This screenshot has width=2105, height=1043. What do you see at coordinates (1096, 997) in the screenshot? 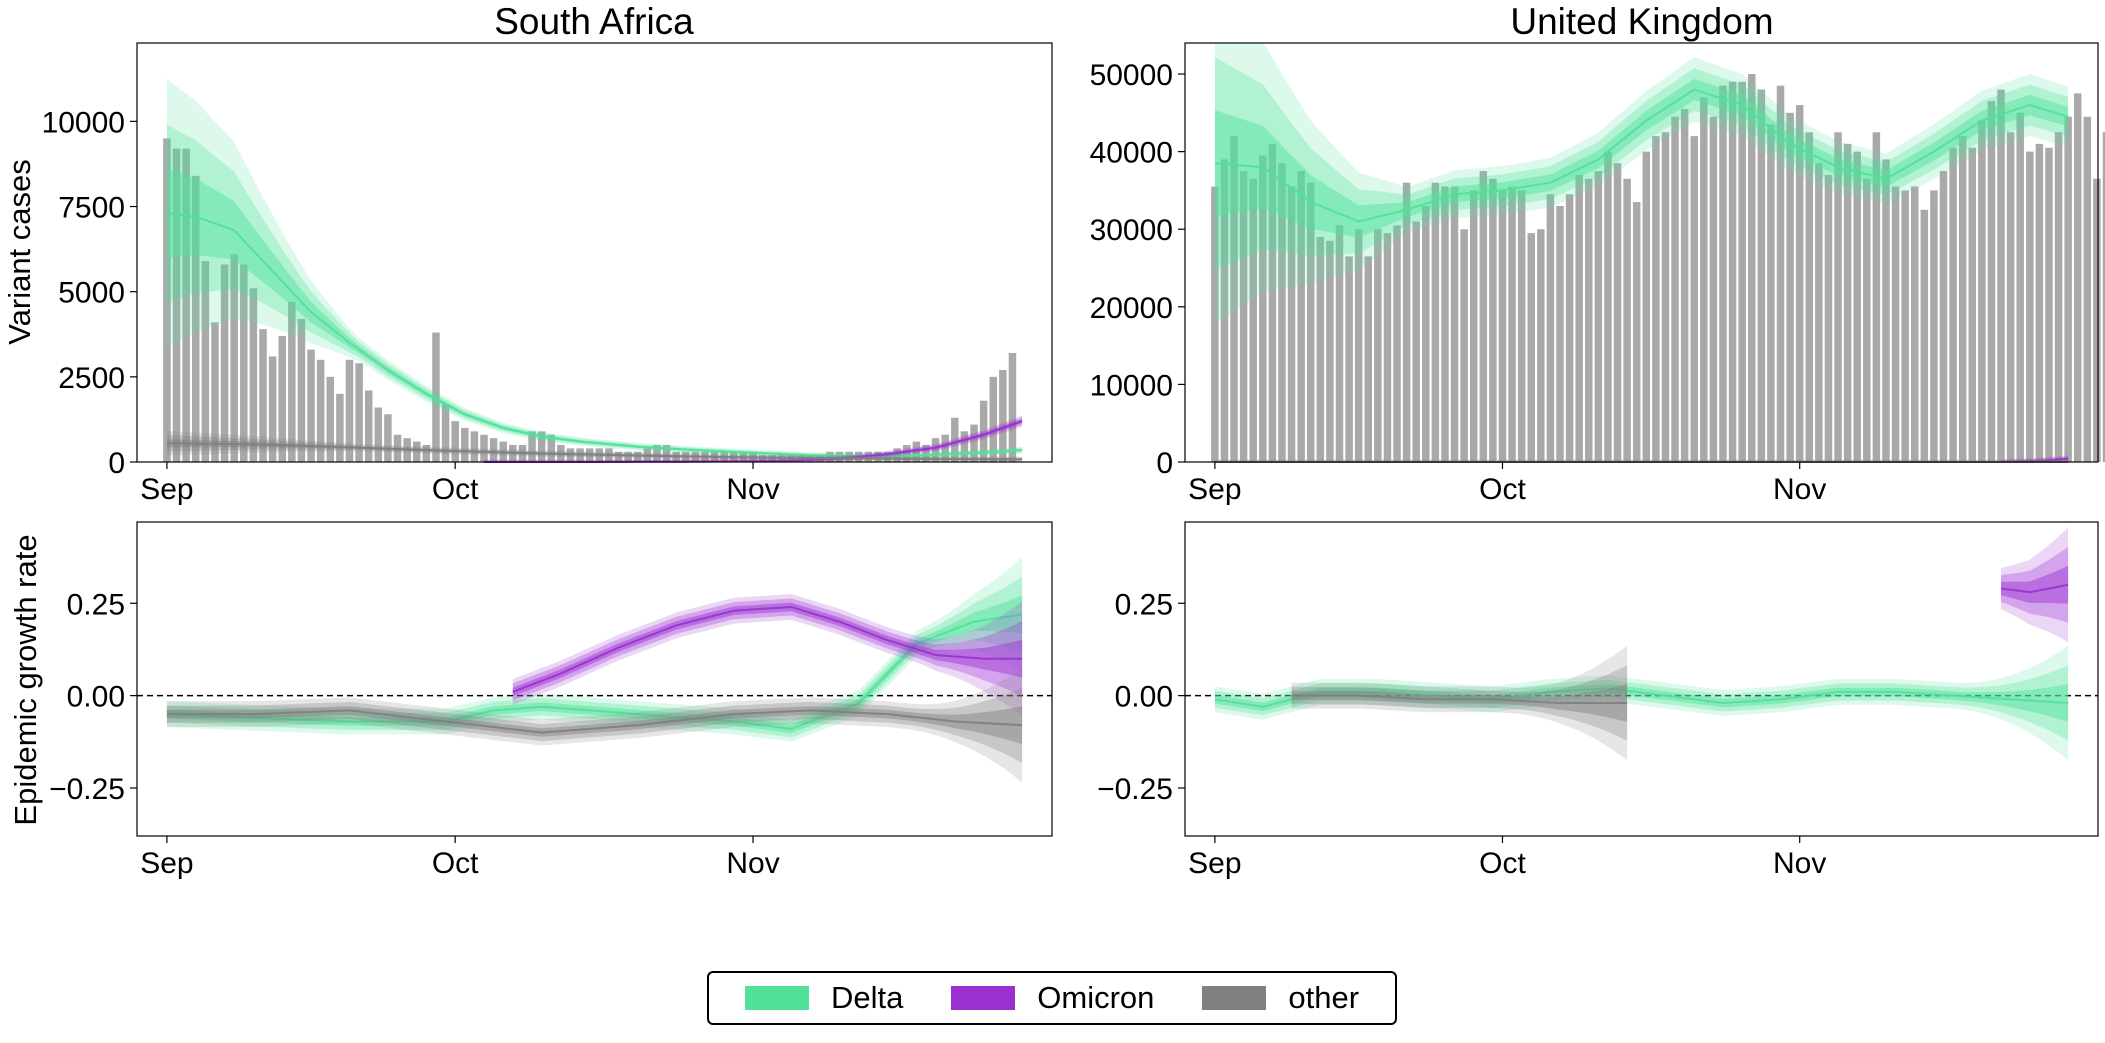
I see `legend-label-omicron: Omicron` at bounding box center [1096, 997].